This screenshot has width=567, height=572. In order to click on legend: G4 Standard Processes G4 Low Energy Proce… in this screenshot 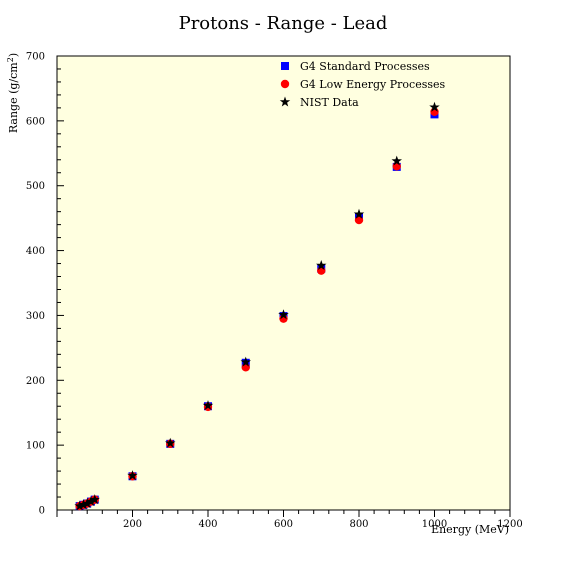, I will do `click(362, 84)`.